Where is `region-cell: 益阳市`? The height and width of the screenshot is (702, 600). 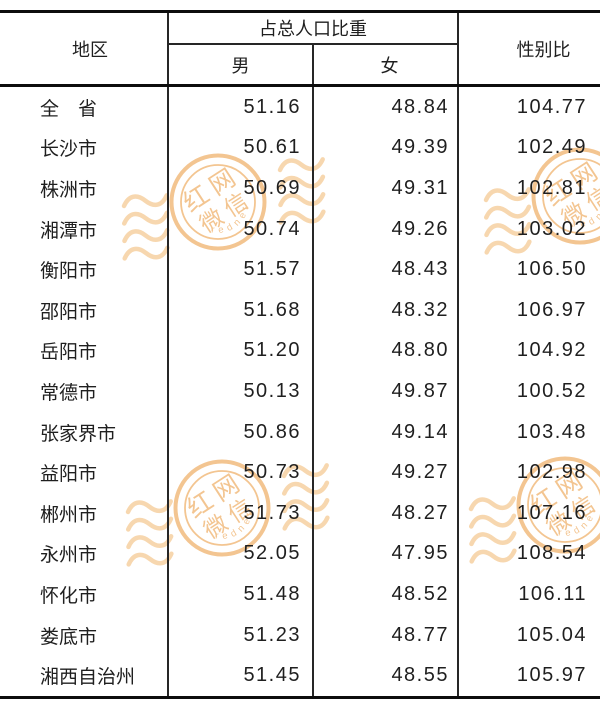 region-cell: 益阳市 is located at coordinates (84, 472).